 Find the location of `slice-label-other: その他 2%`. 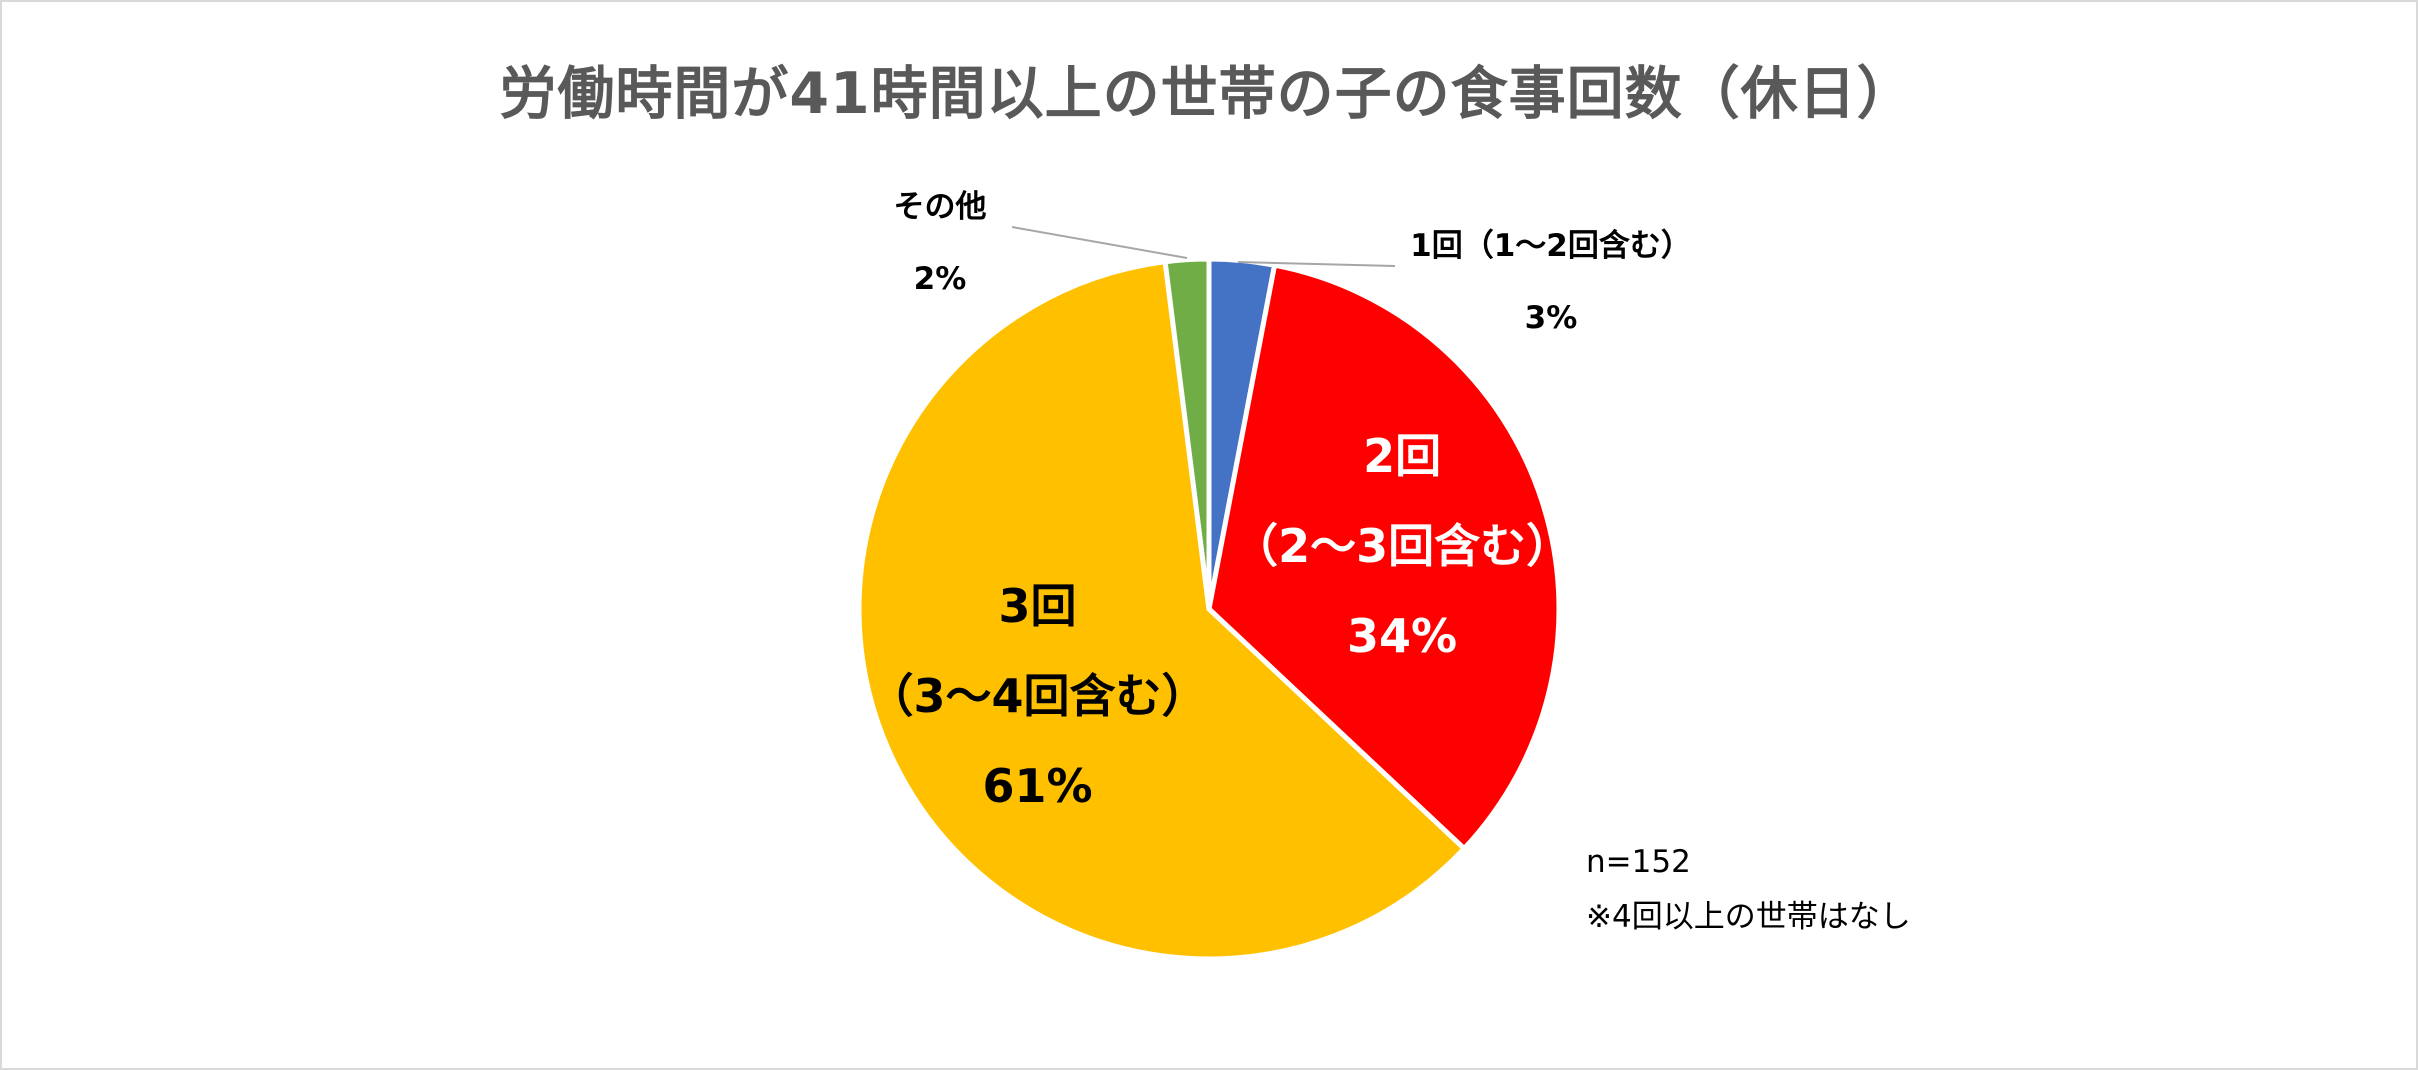

slice-label-other: その他 2% is located at coordinates (940, 243).